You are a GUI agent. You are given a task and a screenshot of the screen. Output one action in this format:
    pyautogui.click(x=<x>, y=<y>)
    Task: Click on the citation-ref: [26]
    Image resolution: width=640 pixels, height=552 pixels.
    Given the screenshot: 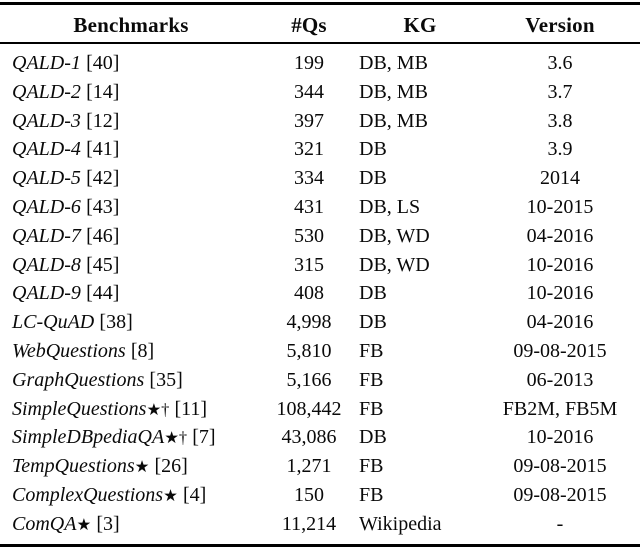 What is the action you would take?
    pyautogui.click(x=171, y=466)
    